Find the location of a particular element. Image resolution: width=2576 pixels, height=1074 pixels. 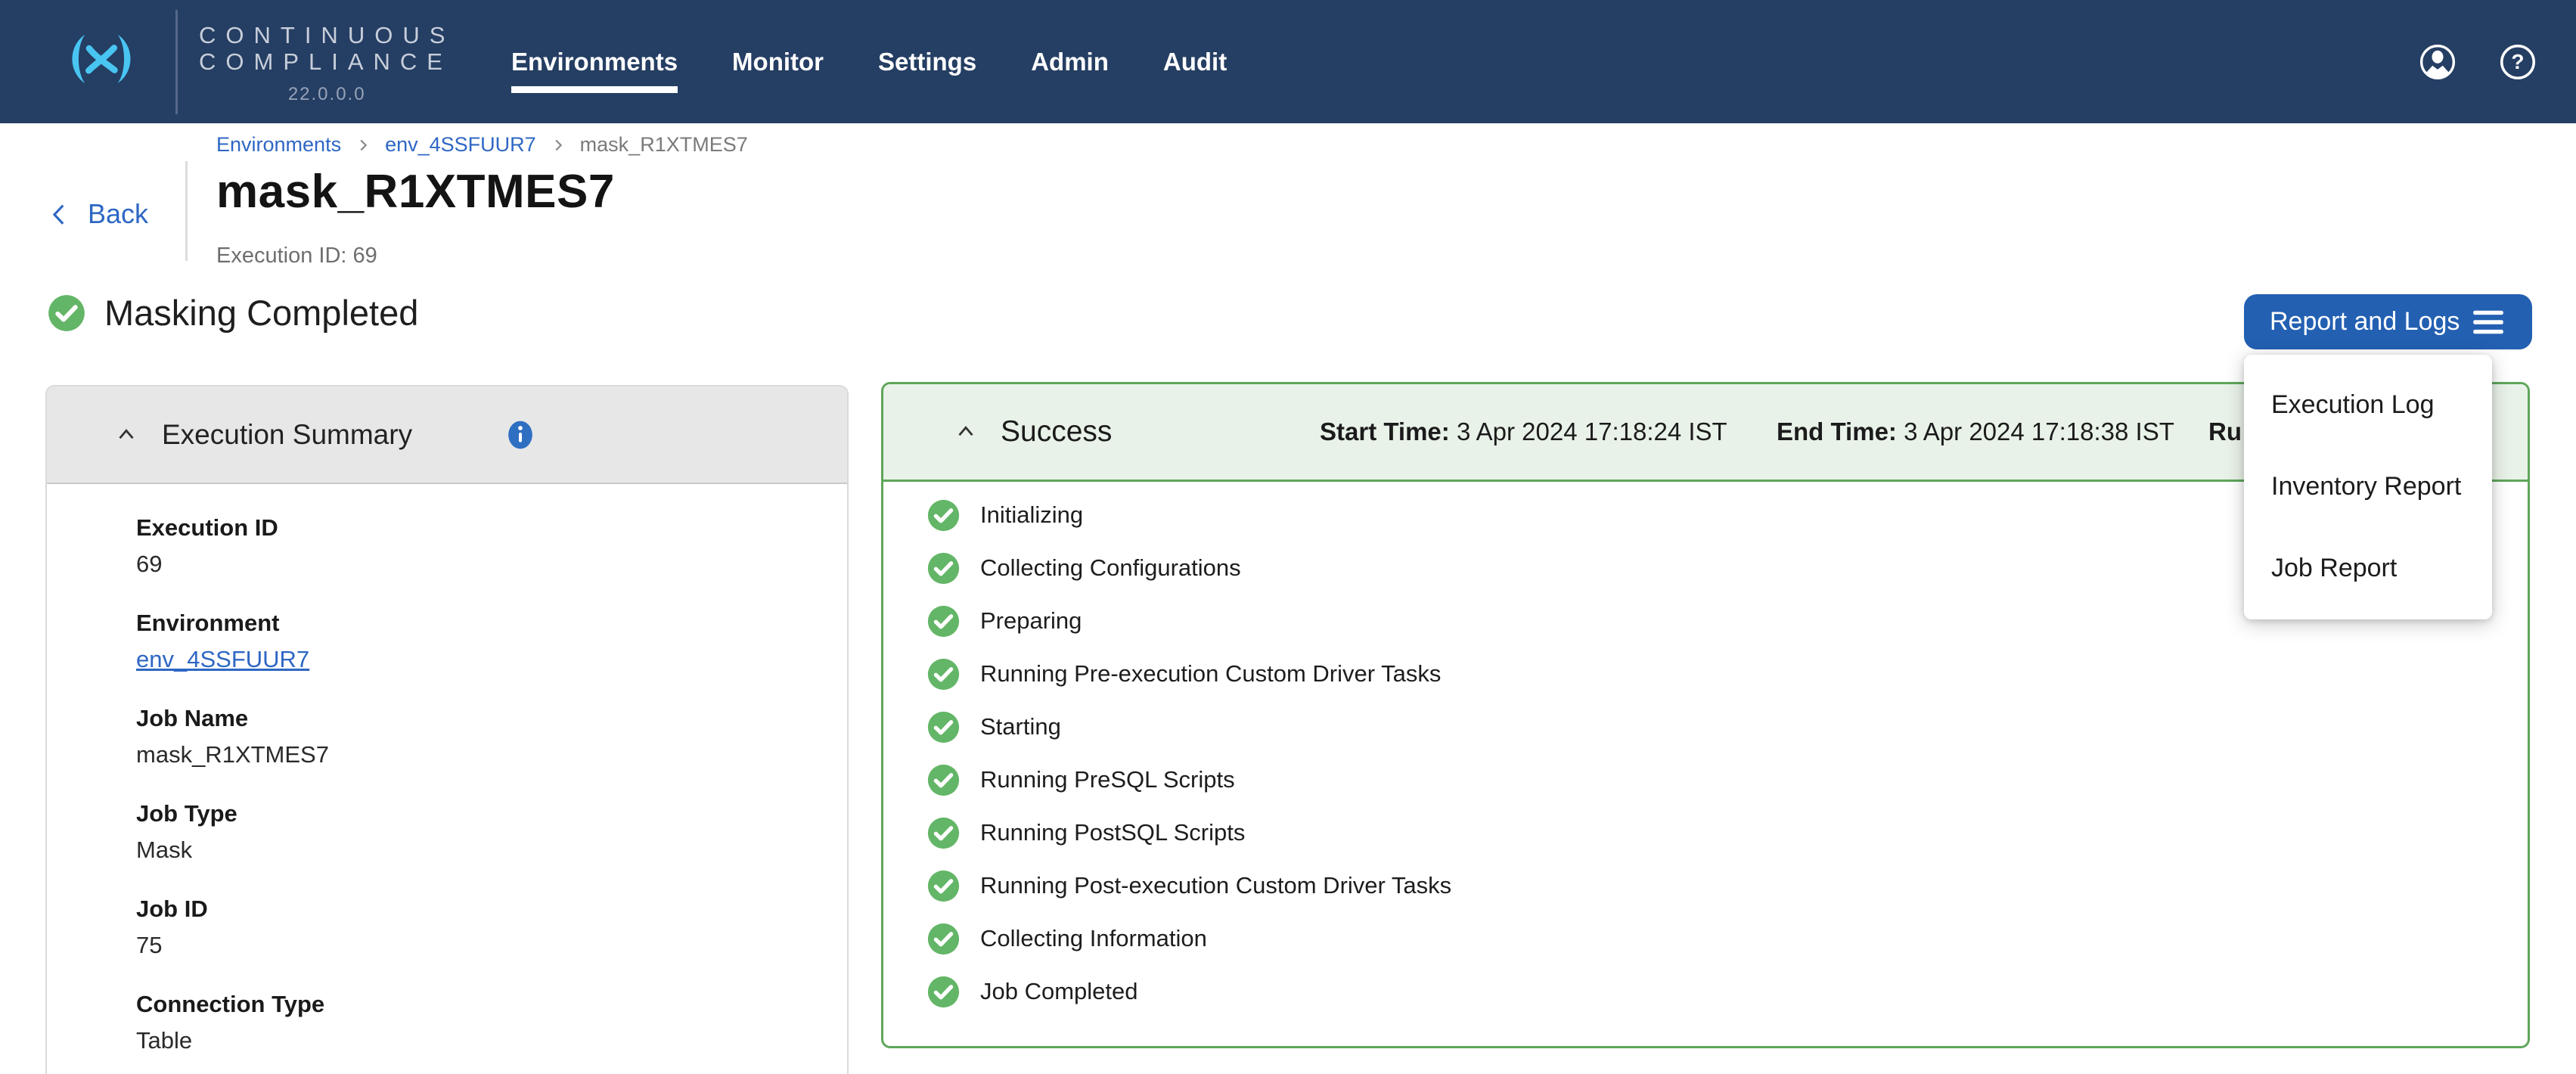

breadcrumb-env-4ssfuur7: env_4SSFUUR7 is located at coordinates (460, 144).